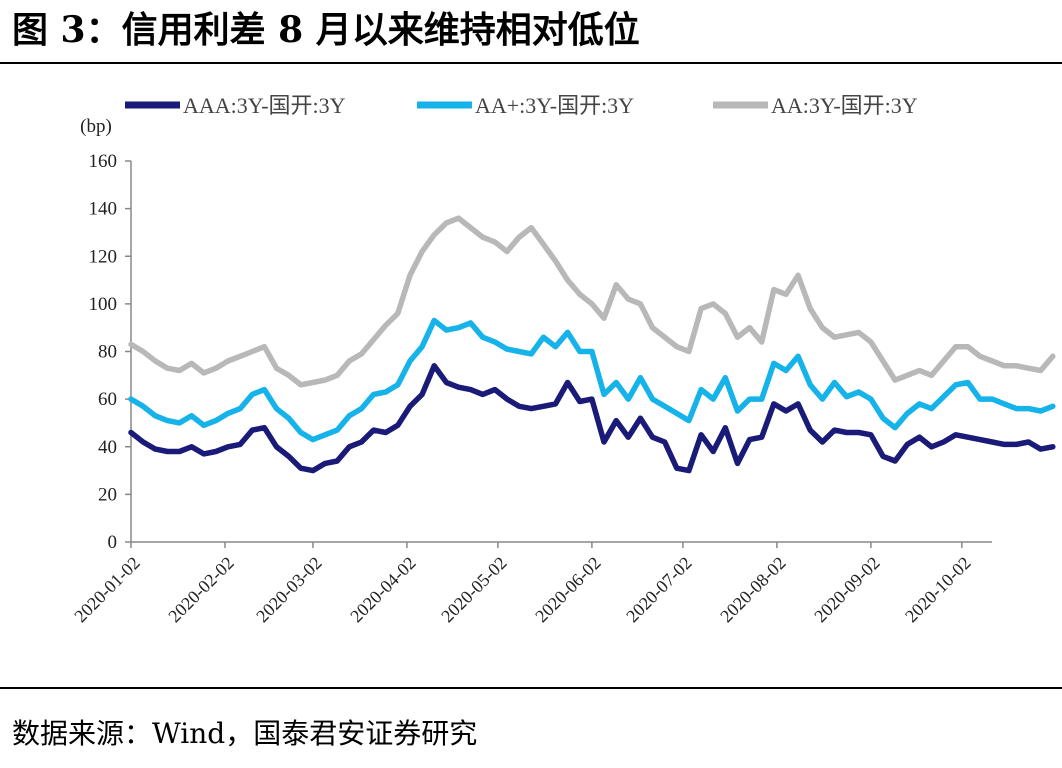 The image size is (1062, 768). What do you see at coordinates (107, 590) in the screenshot?
I see `x-tick-label: 2020-01-02` at bounding box center [107, 590].